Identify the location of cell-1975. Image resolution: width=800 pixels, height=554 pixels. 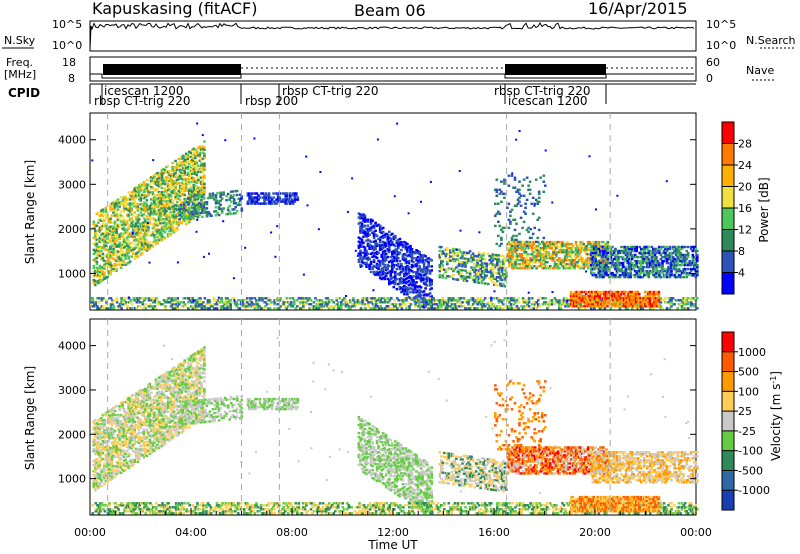
(387, 273).